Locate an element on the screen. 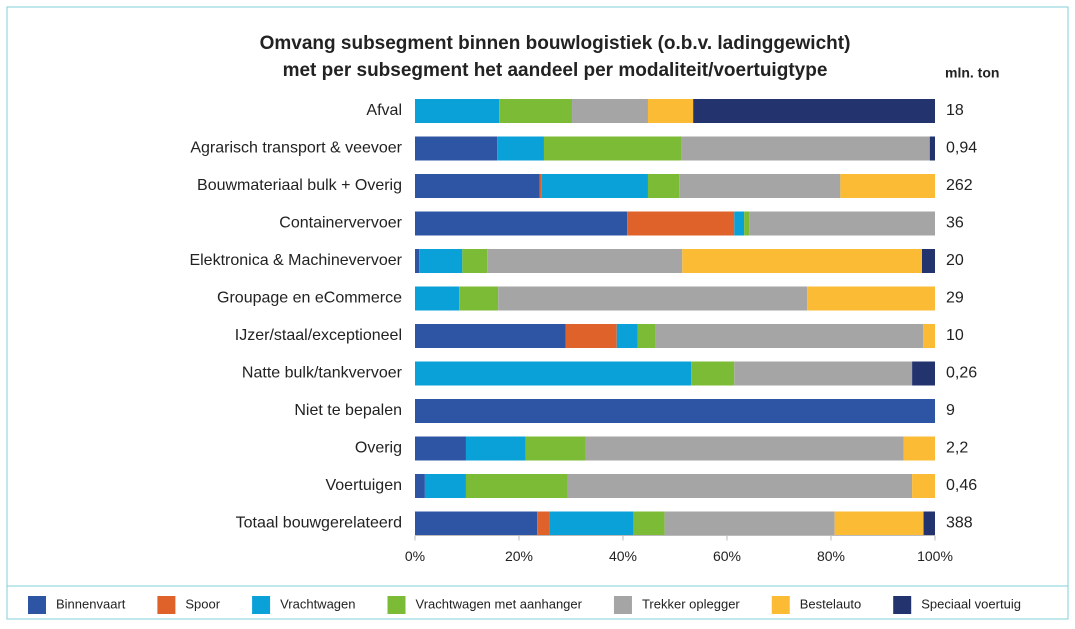 The height and width of the screenshot is (629, 1075). y-tick-label: Afval is located at coordinates (384, 110).